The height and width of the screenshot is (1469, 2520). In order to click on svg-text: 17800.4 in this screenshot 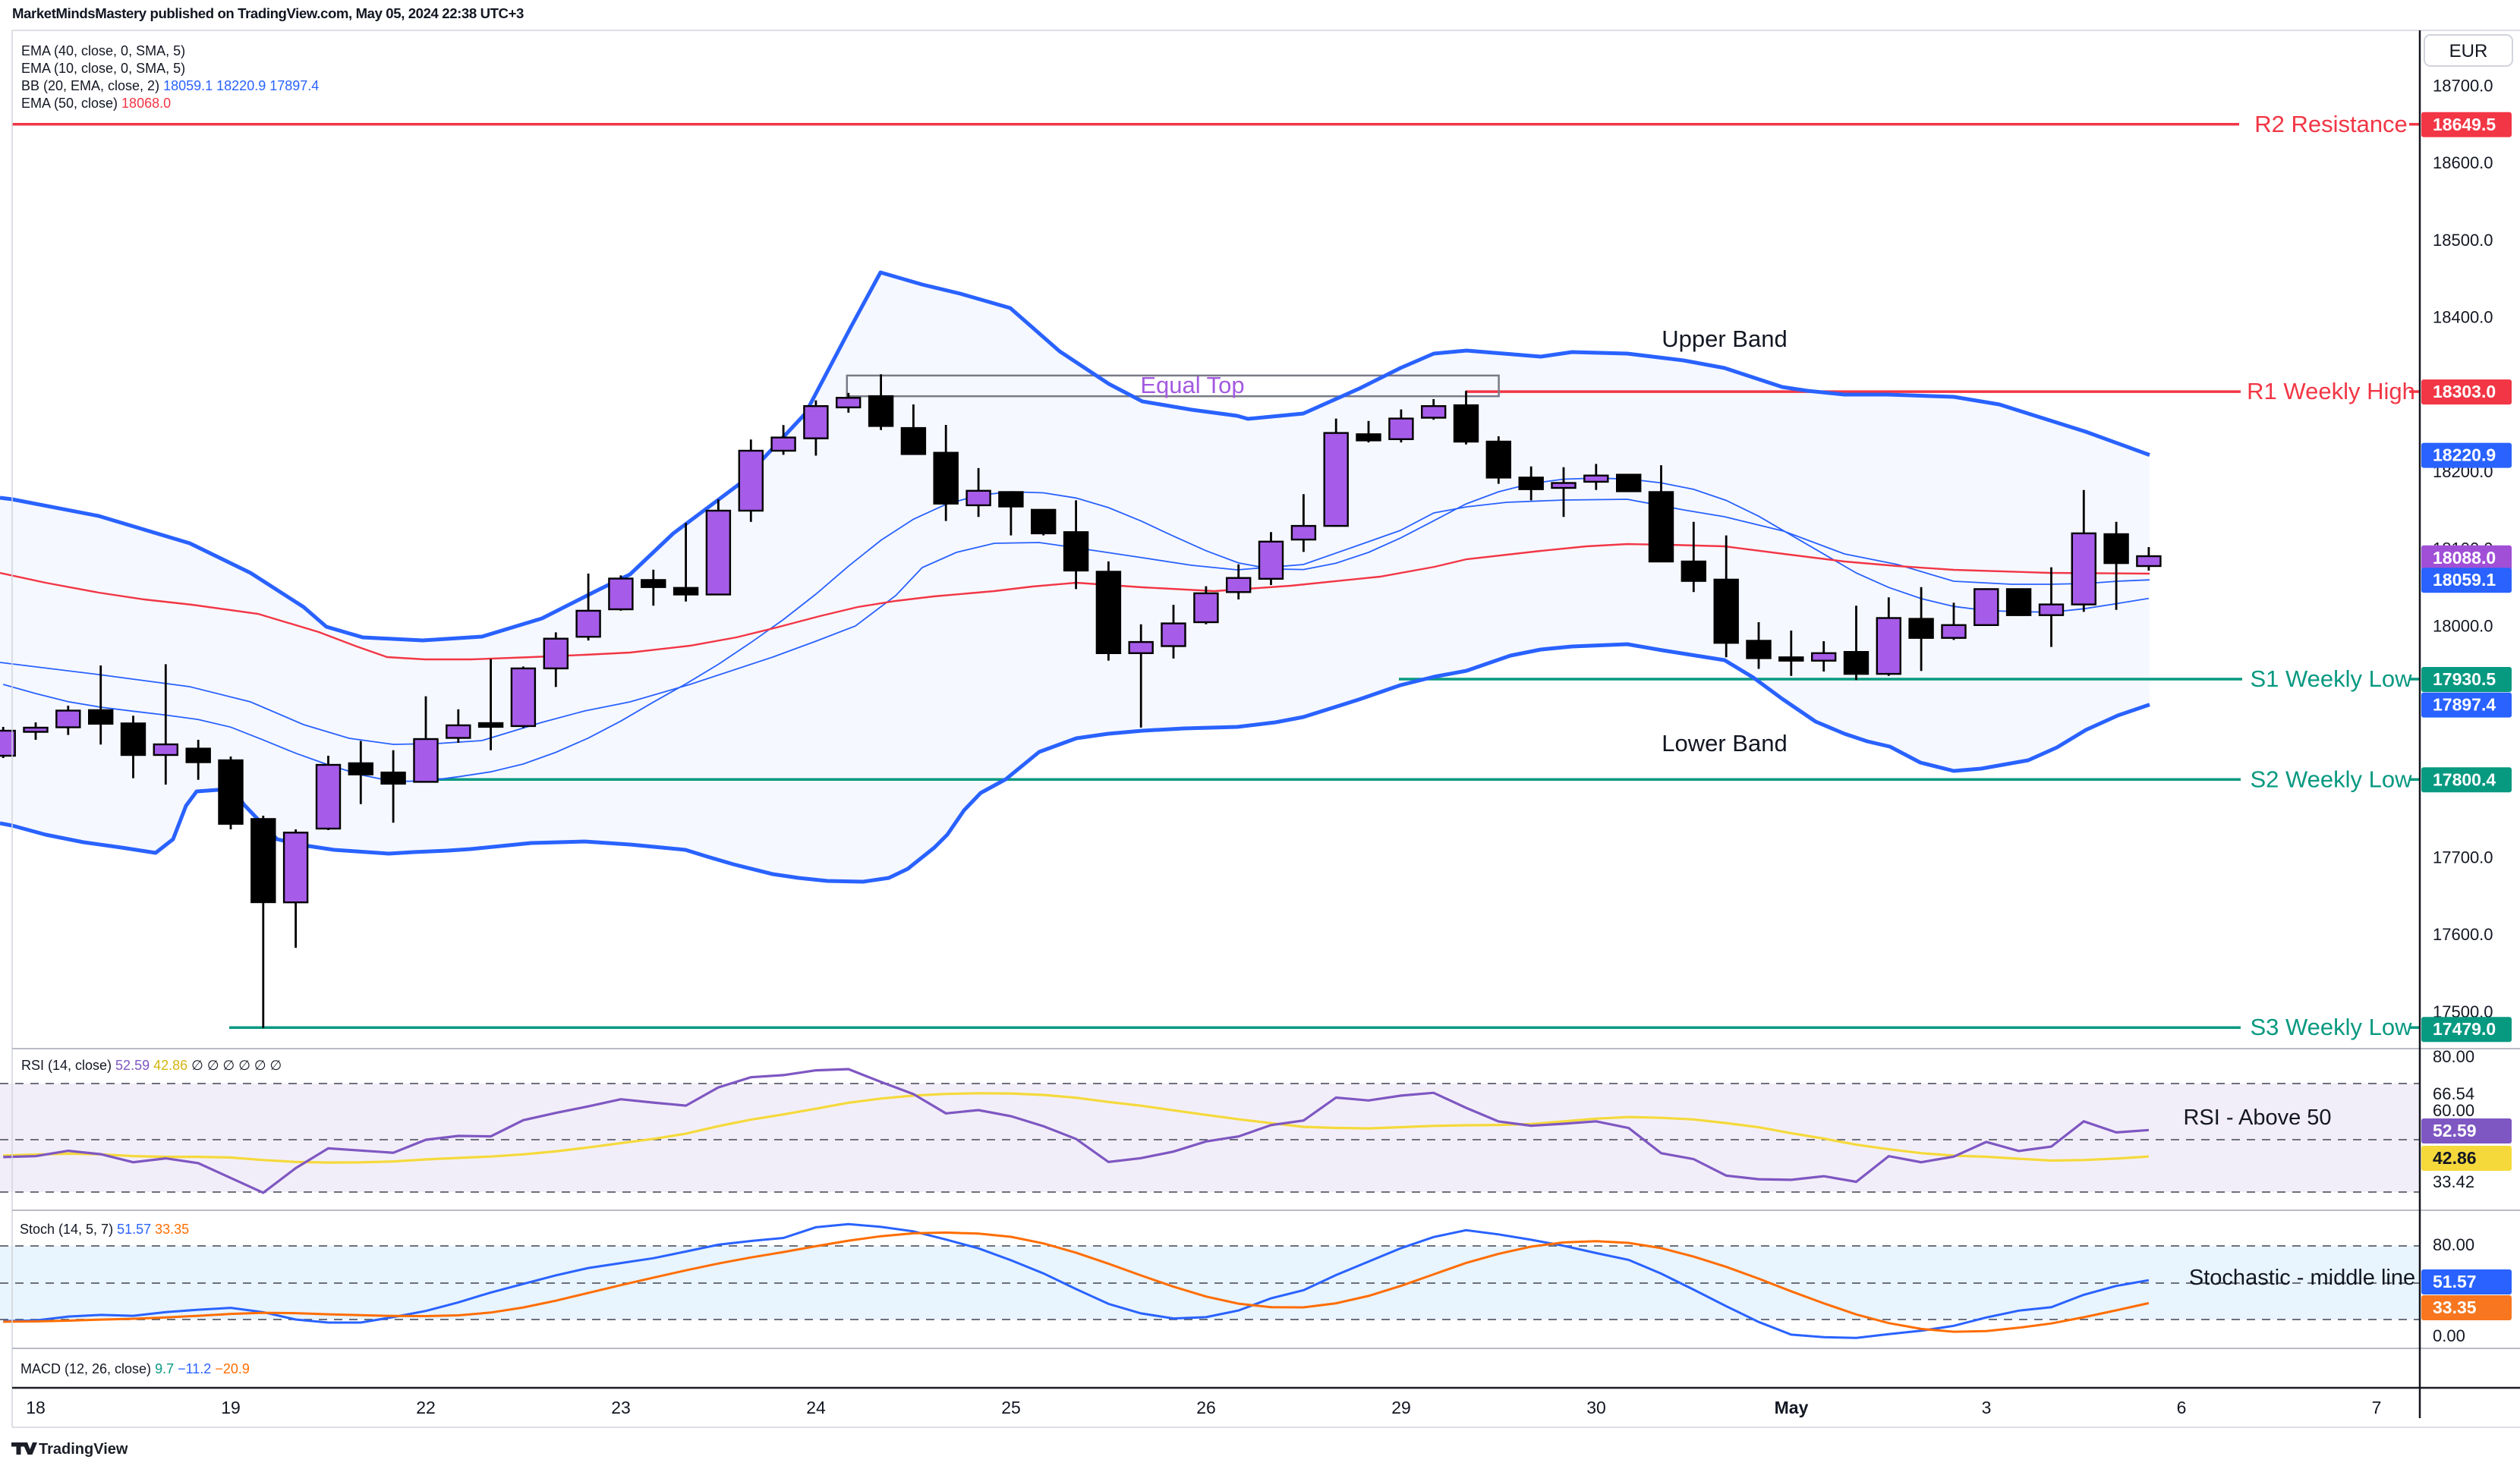, I will do `click(2464, 779)`.